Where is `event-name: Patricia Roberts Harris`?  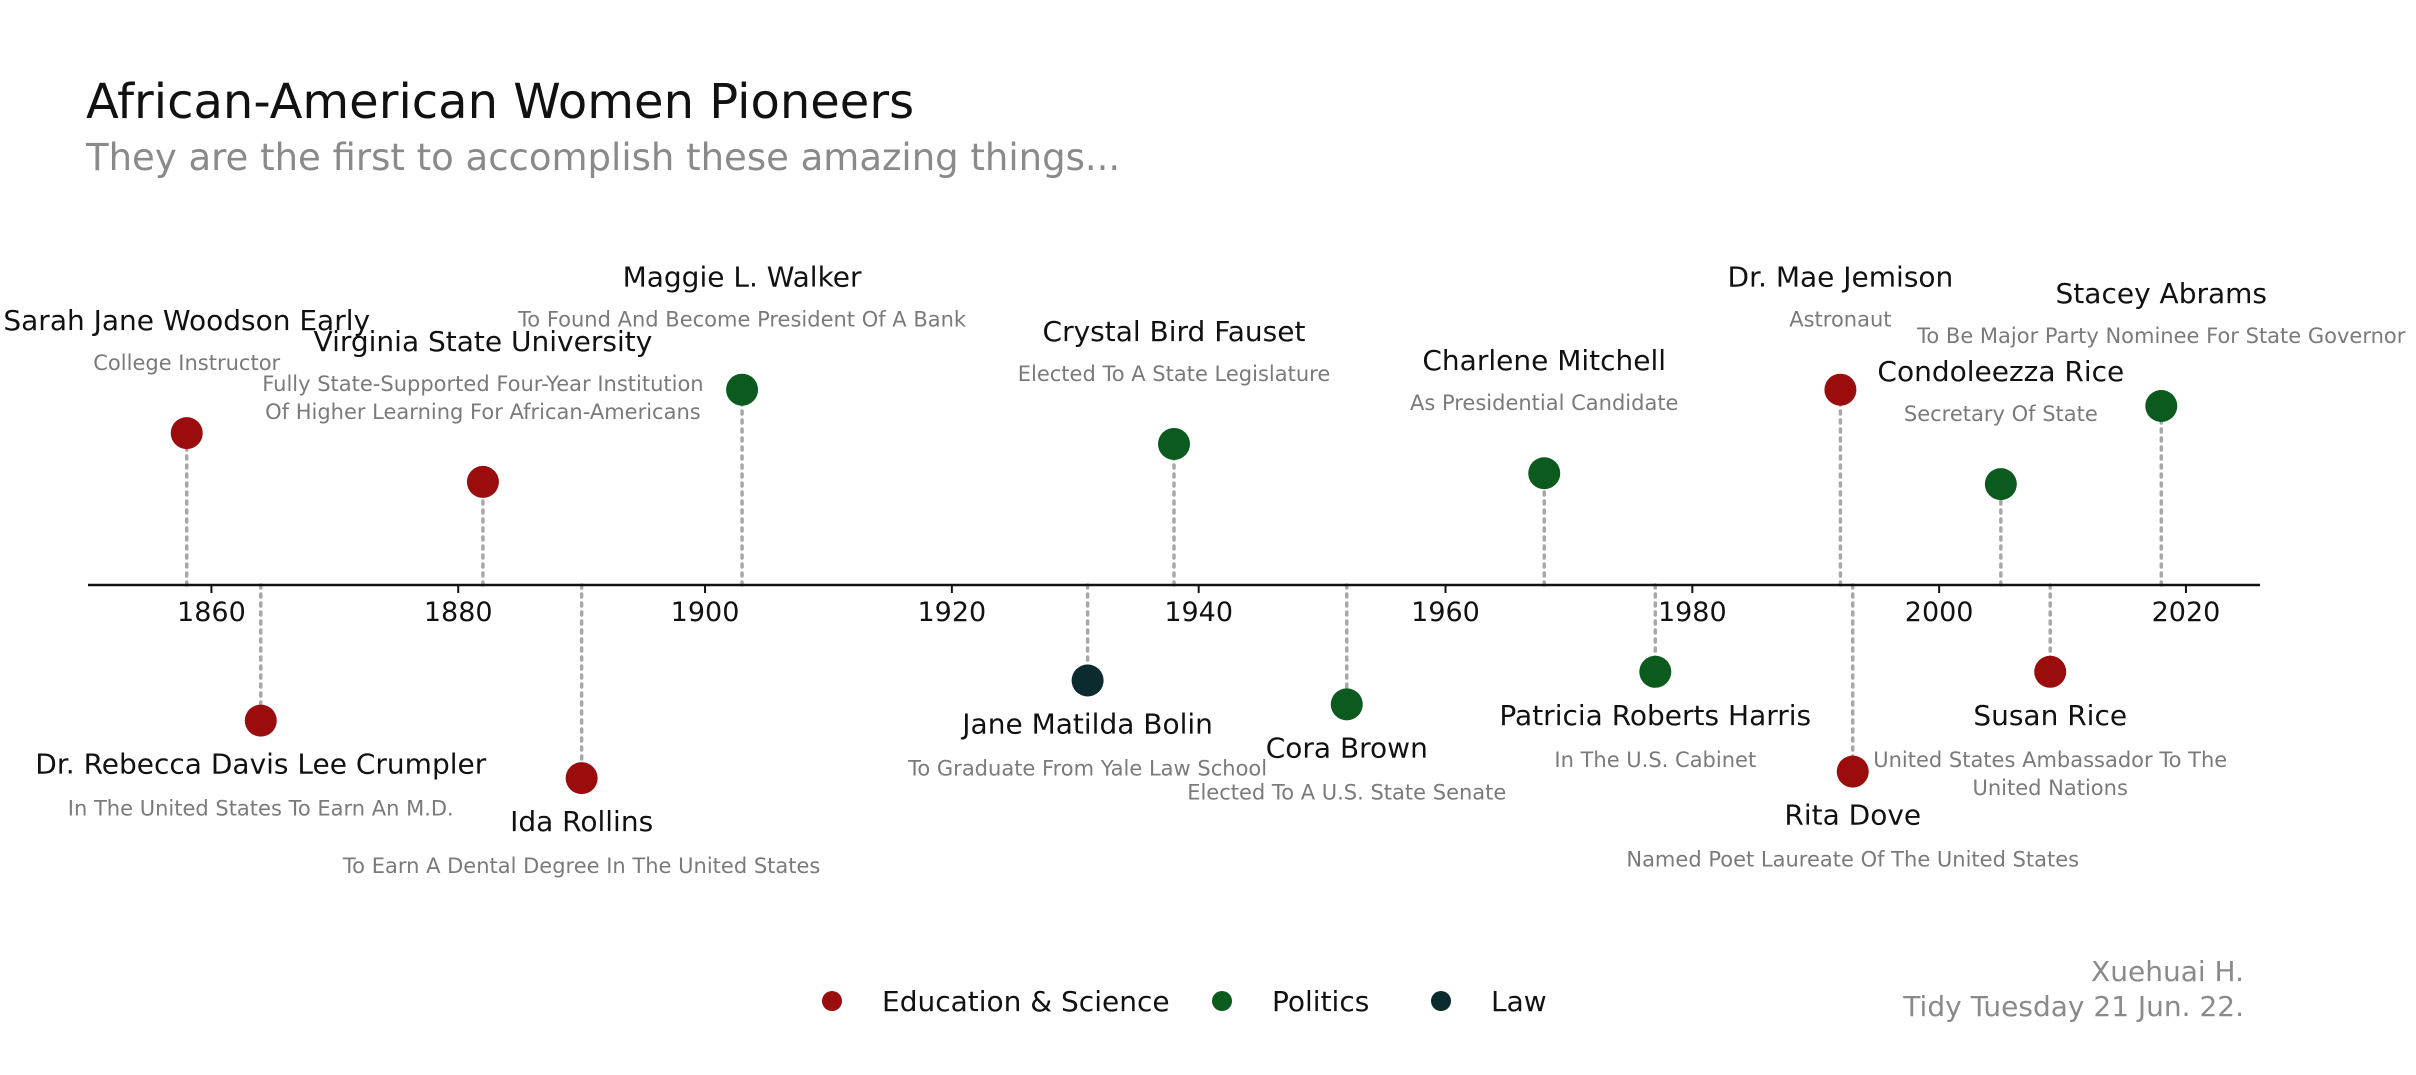
event-name: Patricia Roberts Harris is located at coordinates (1655, 715).